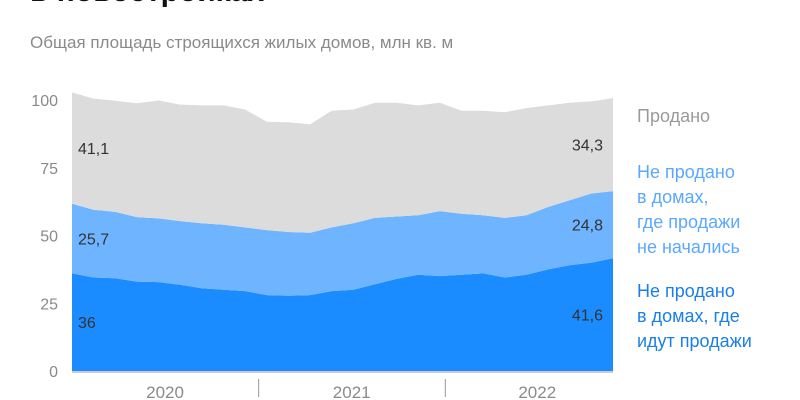 The width and height of the screenshot is (800, 400). What do you see at coordinates (587, 226) in the screenshot?
I see `data-label: 24,8` at bounding box center [587, 226].